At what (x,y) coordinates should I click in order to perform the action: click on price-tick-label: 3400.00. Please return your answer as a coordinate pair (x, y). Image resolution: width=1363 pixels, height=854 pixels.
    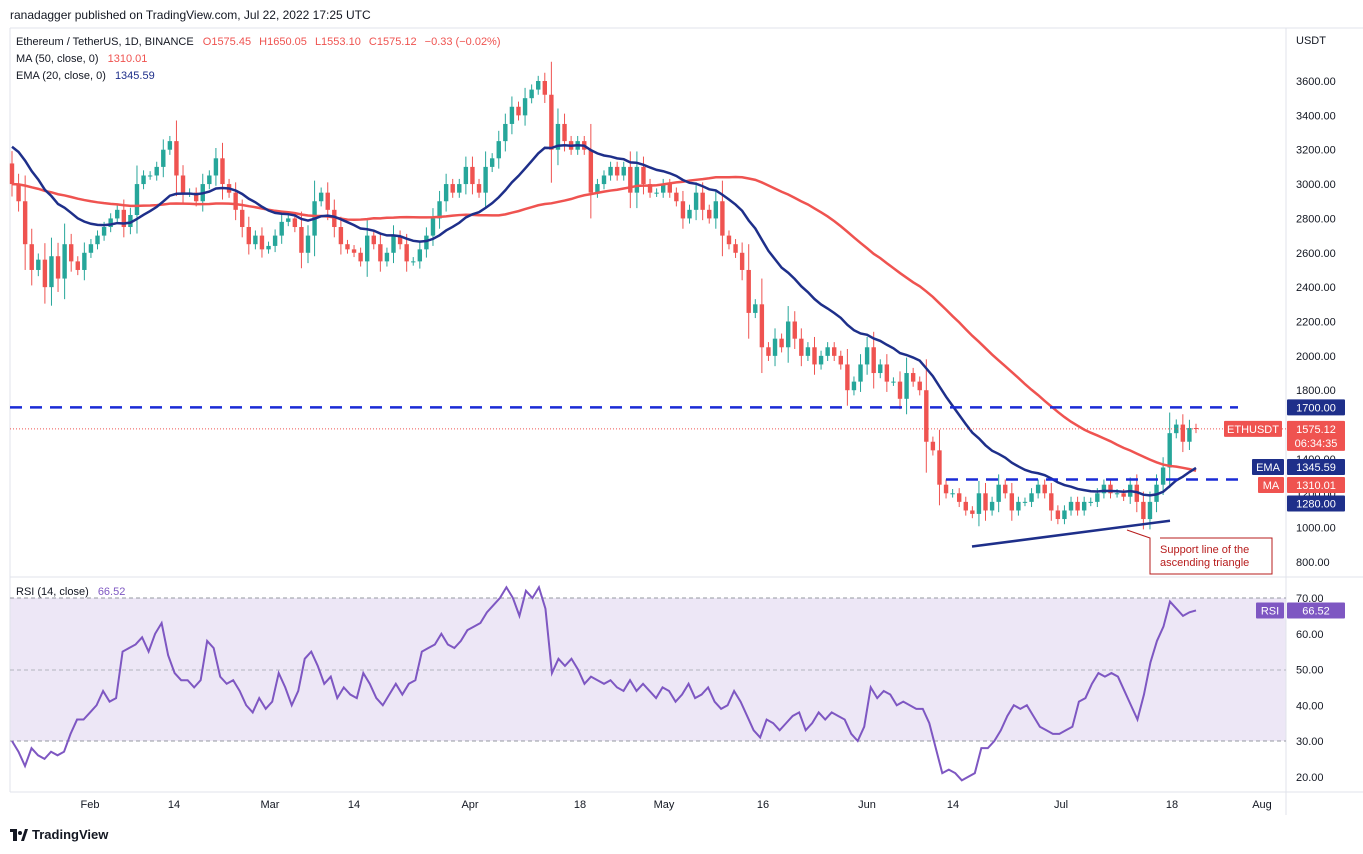
    Looking at the image, I should click on (1316, 116).